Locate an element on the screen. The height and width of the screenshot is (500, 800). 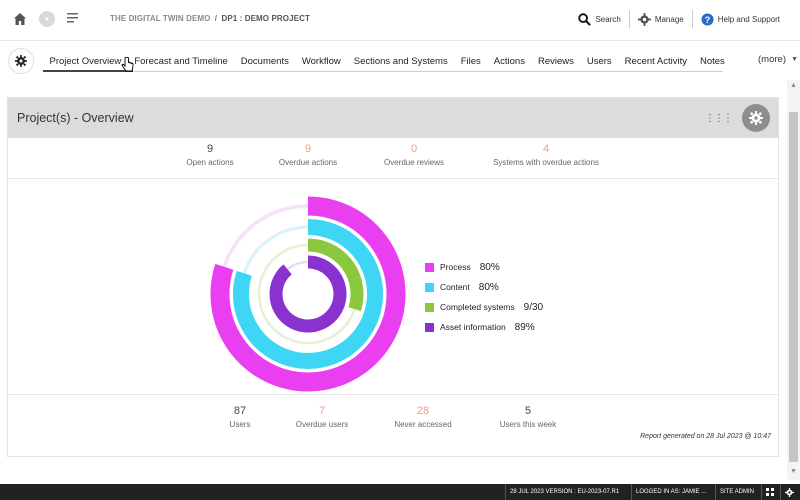
scroll-up-icon: ▲ is located at coordinates (793, 85).